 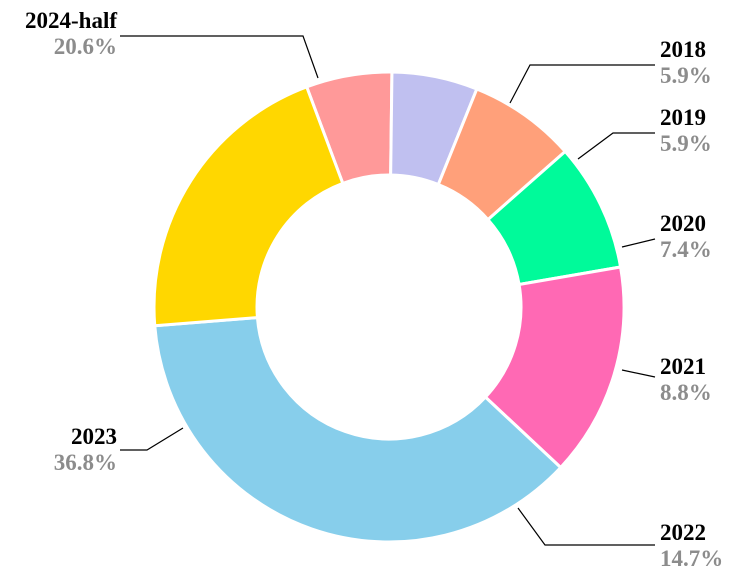 I want to click on slice-value-2020: 7.4%, so click(x=686, y=249).